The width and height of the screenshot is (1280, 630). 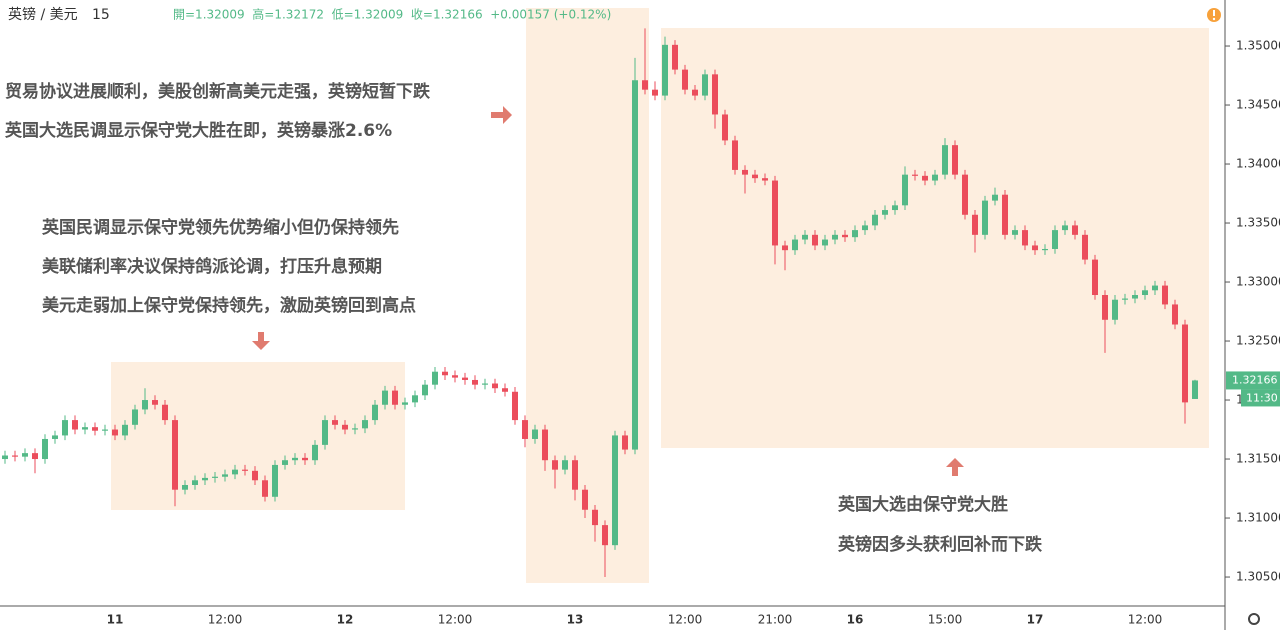 I want to click on last-price-tag, so click(x=1253, y=380).